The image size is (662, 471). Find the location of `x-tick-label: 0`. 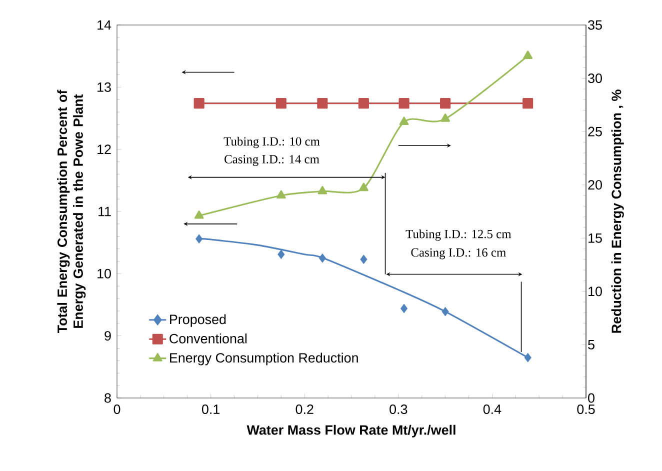

x-tick-label: 0 is located at coordinates (117, 409).